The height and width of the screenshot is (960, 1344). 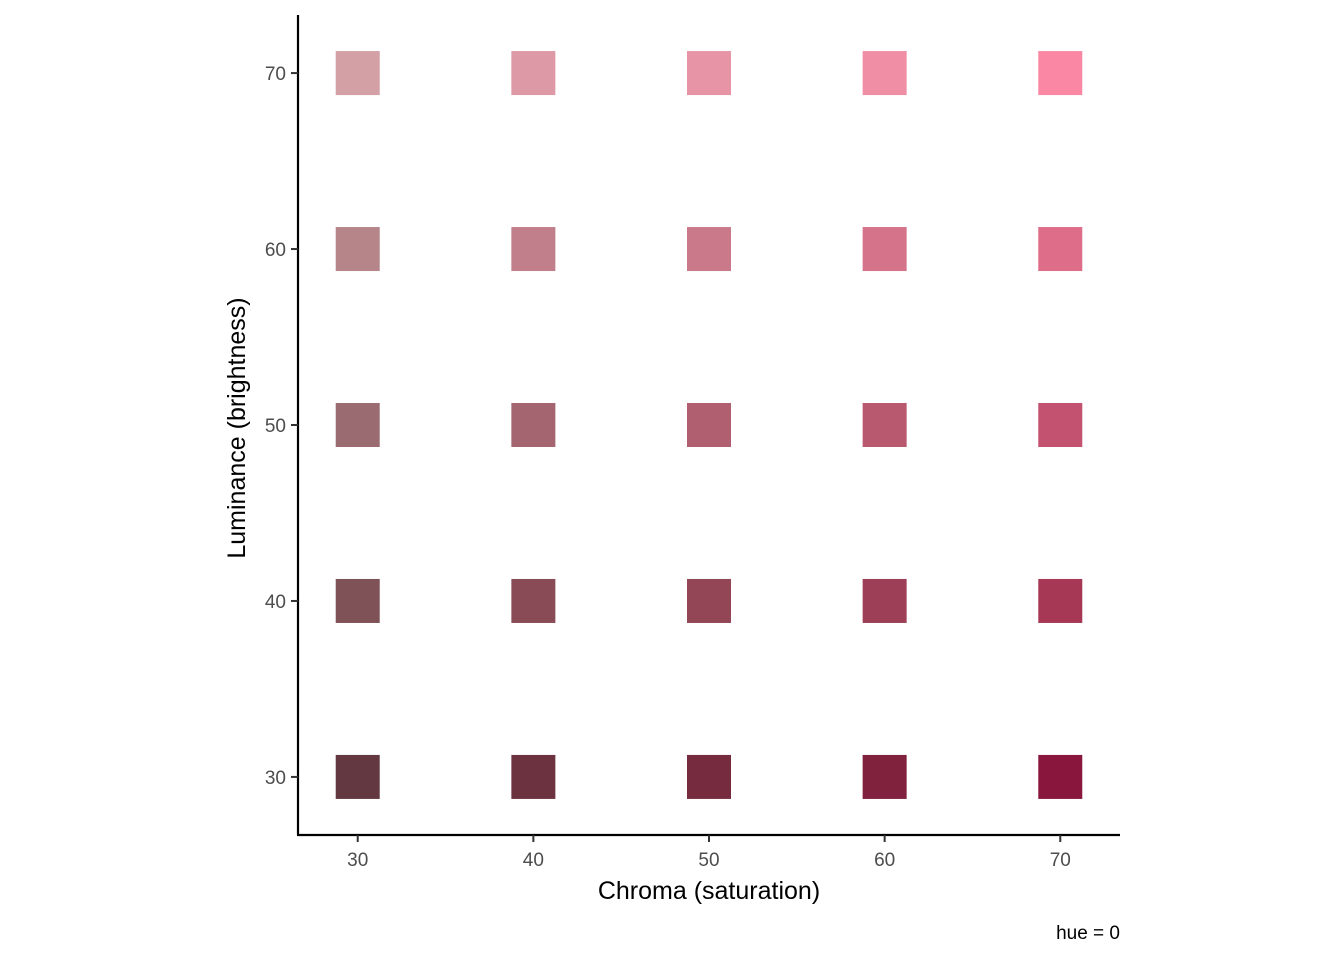 I want to click on color-swatch-c70-l50, so click(x=1060, y=425).